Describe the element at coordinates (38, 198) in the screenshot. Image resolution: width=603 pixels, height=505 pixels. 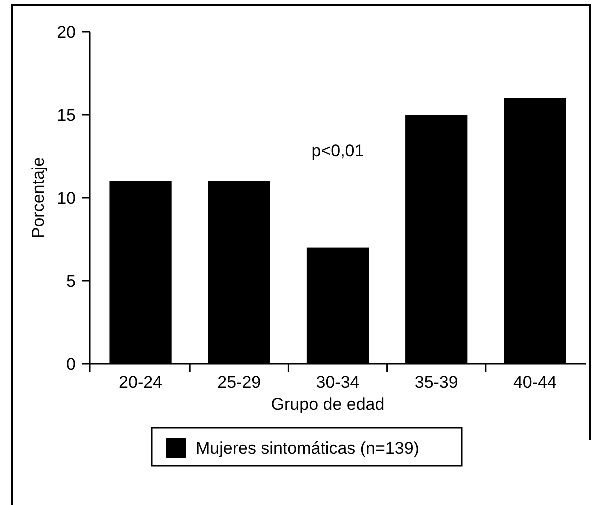
I see `y-axis-title: Porcentaje` at that location.